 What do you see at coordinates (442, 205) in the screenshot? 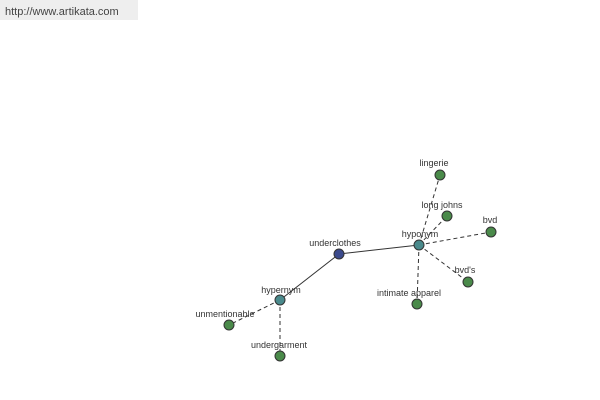
I see `node-label: long johns` at bounding box center [442, 205].